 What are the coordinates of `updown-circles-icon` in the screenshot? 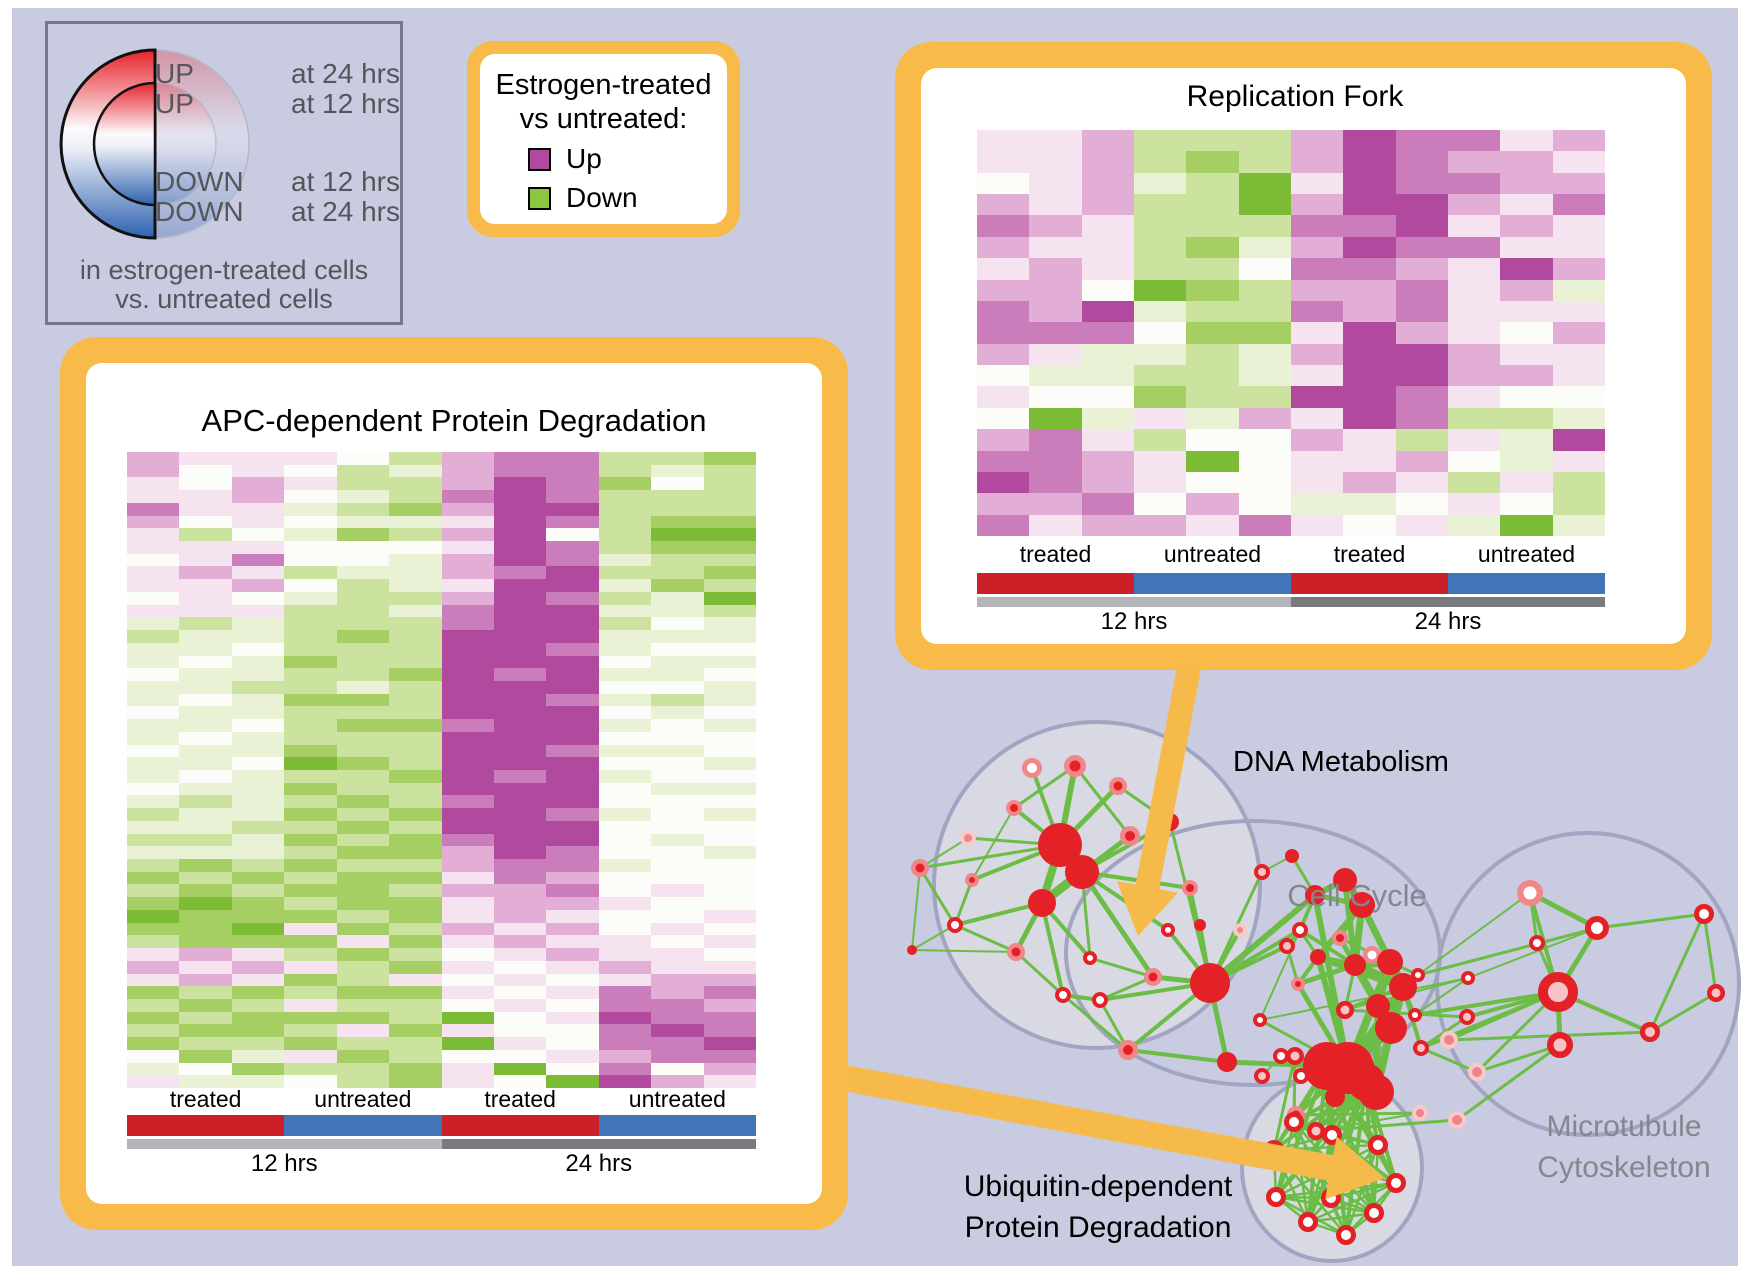 It's located at (154, 144).